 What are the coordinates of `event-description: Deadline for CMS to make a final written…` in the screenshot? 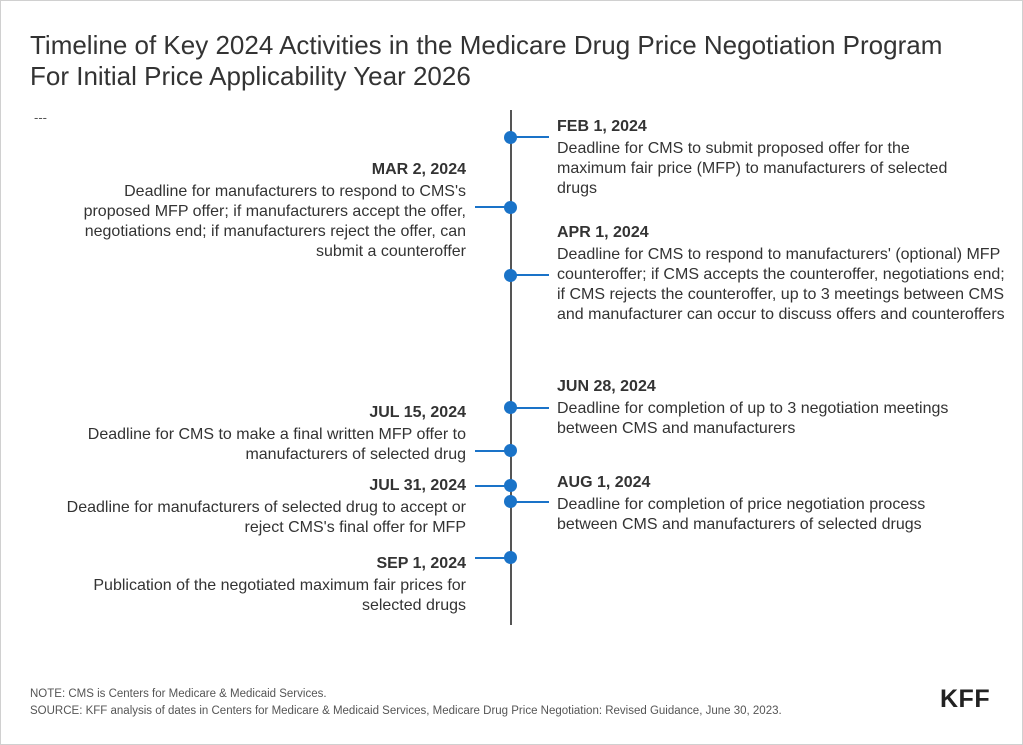 It's located at (276, 444).